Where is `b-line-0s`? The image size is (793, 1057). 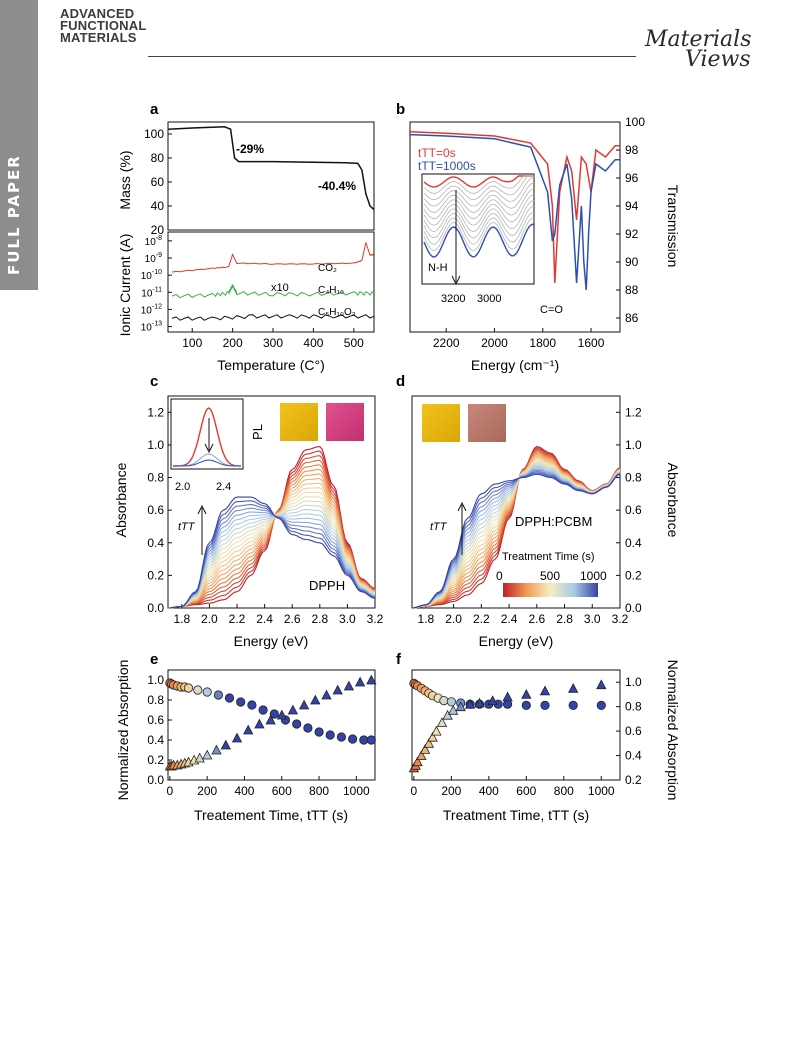 b-line-0s is located at coordinates (514, 207).